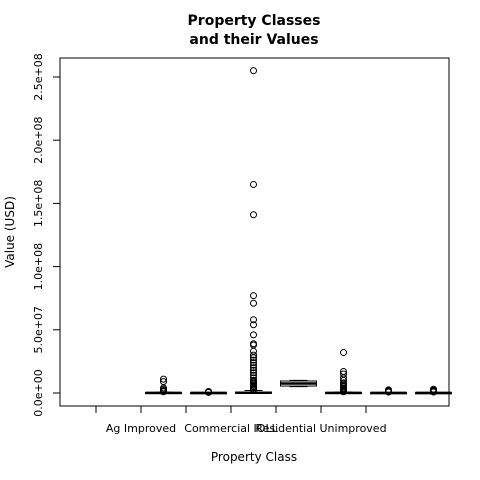 The image size is (480, 480). I want to click on y-tick-label: 5.0e+07, so click(38, 329).